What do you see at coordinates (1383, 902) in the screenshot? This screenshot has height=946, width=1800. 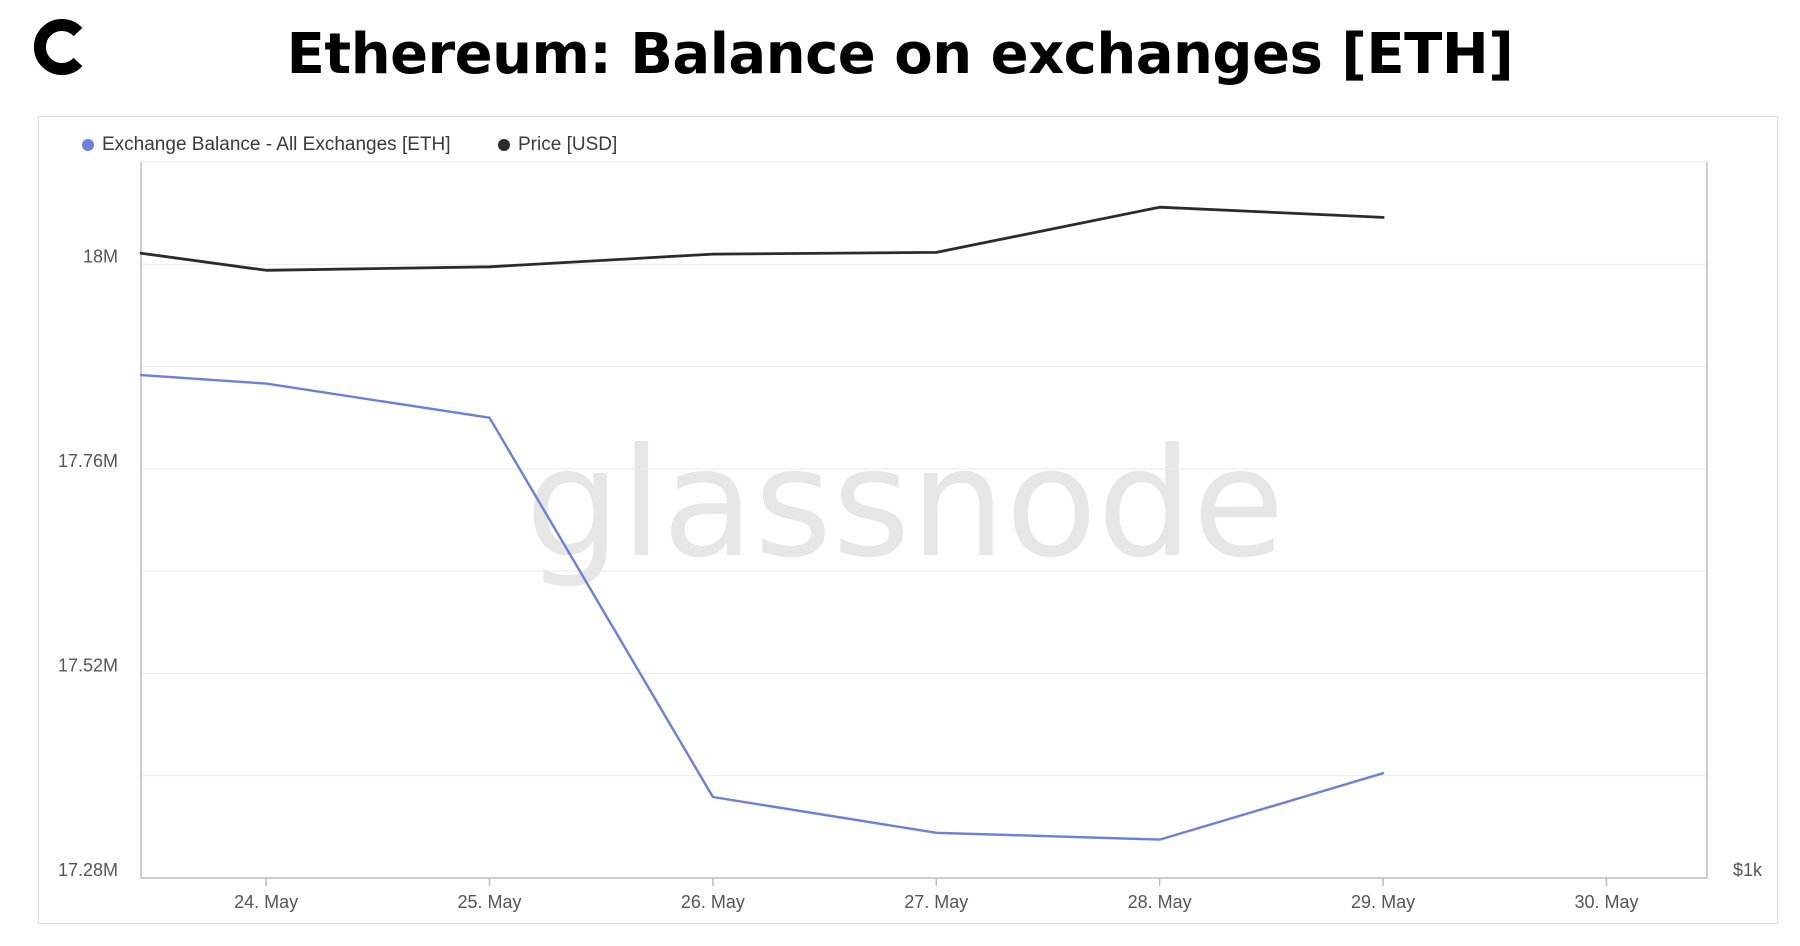 I see `x-tick-label: 29. May` at bounding box center [1383, 902].